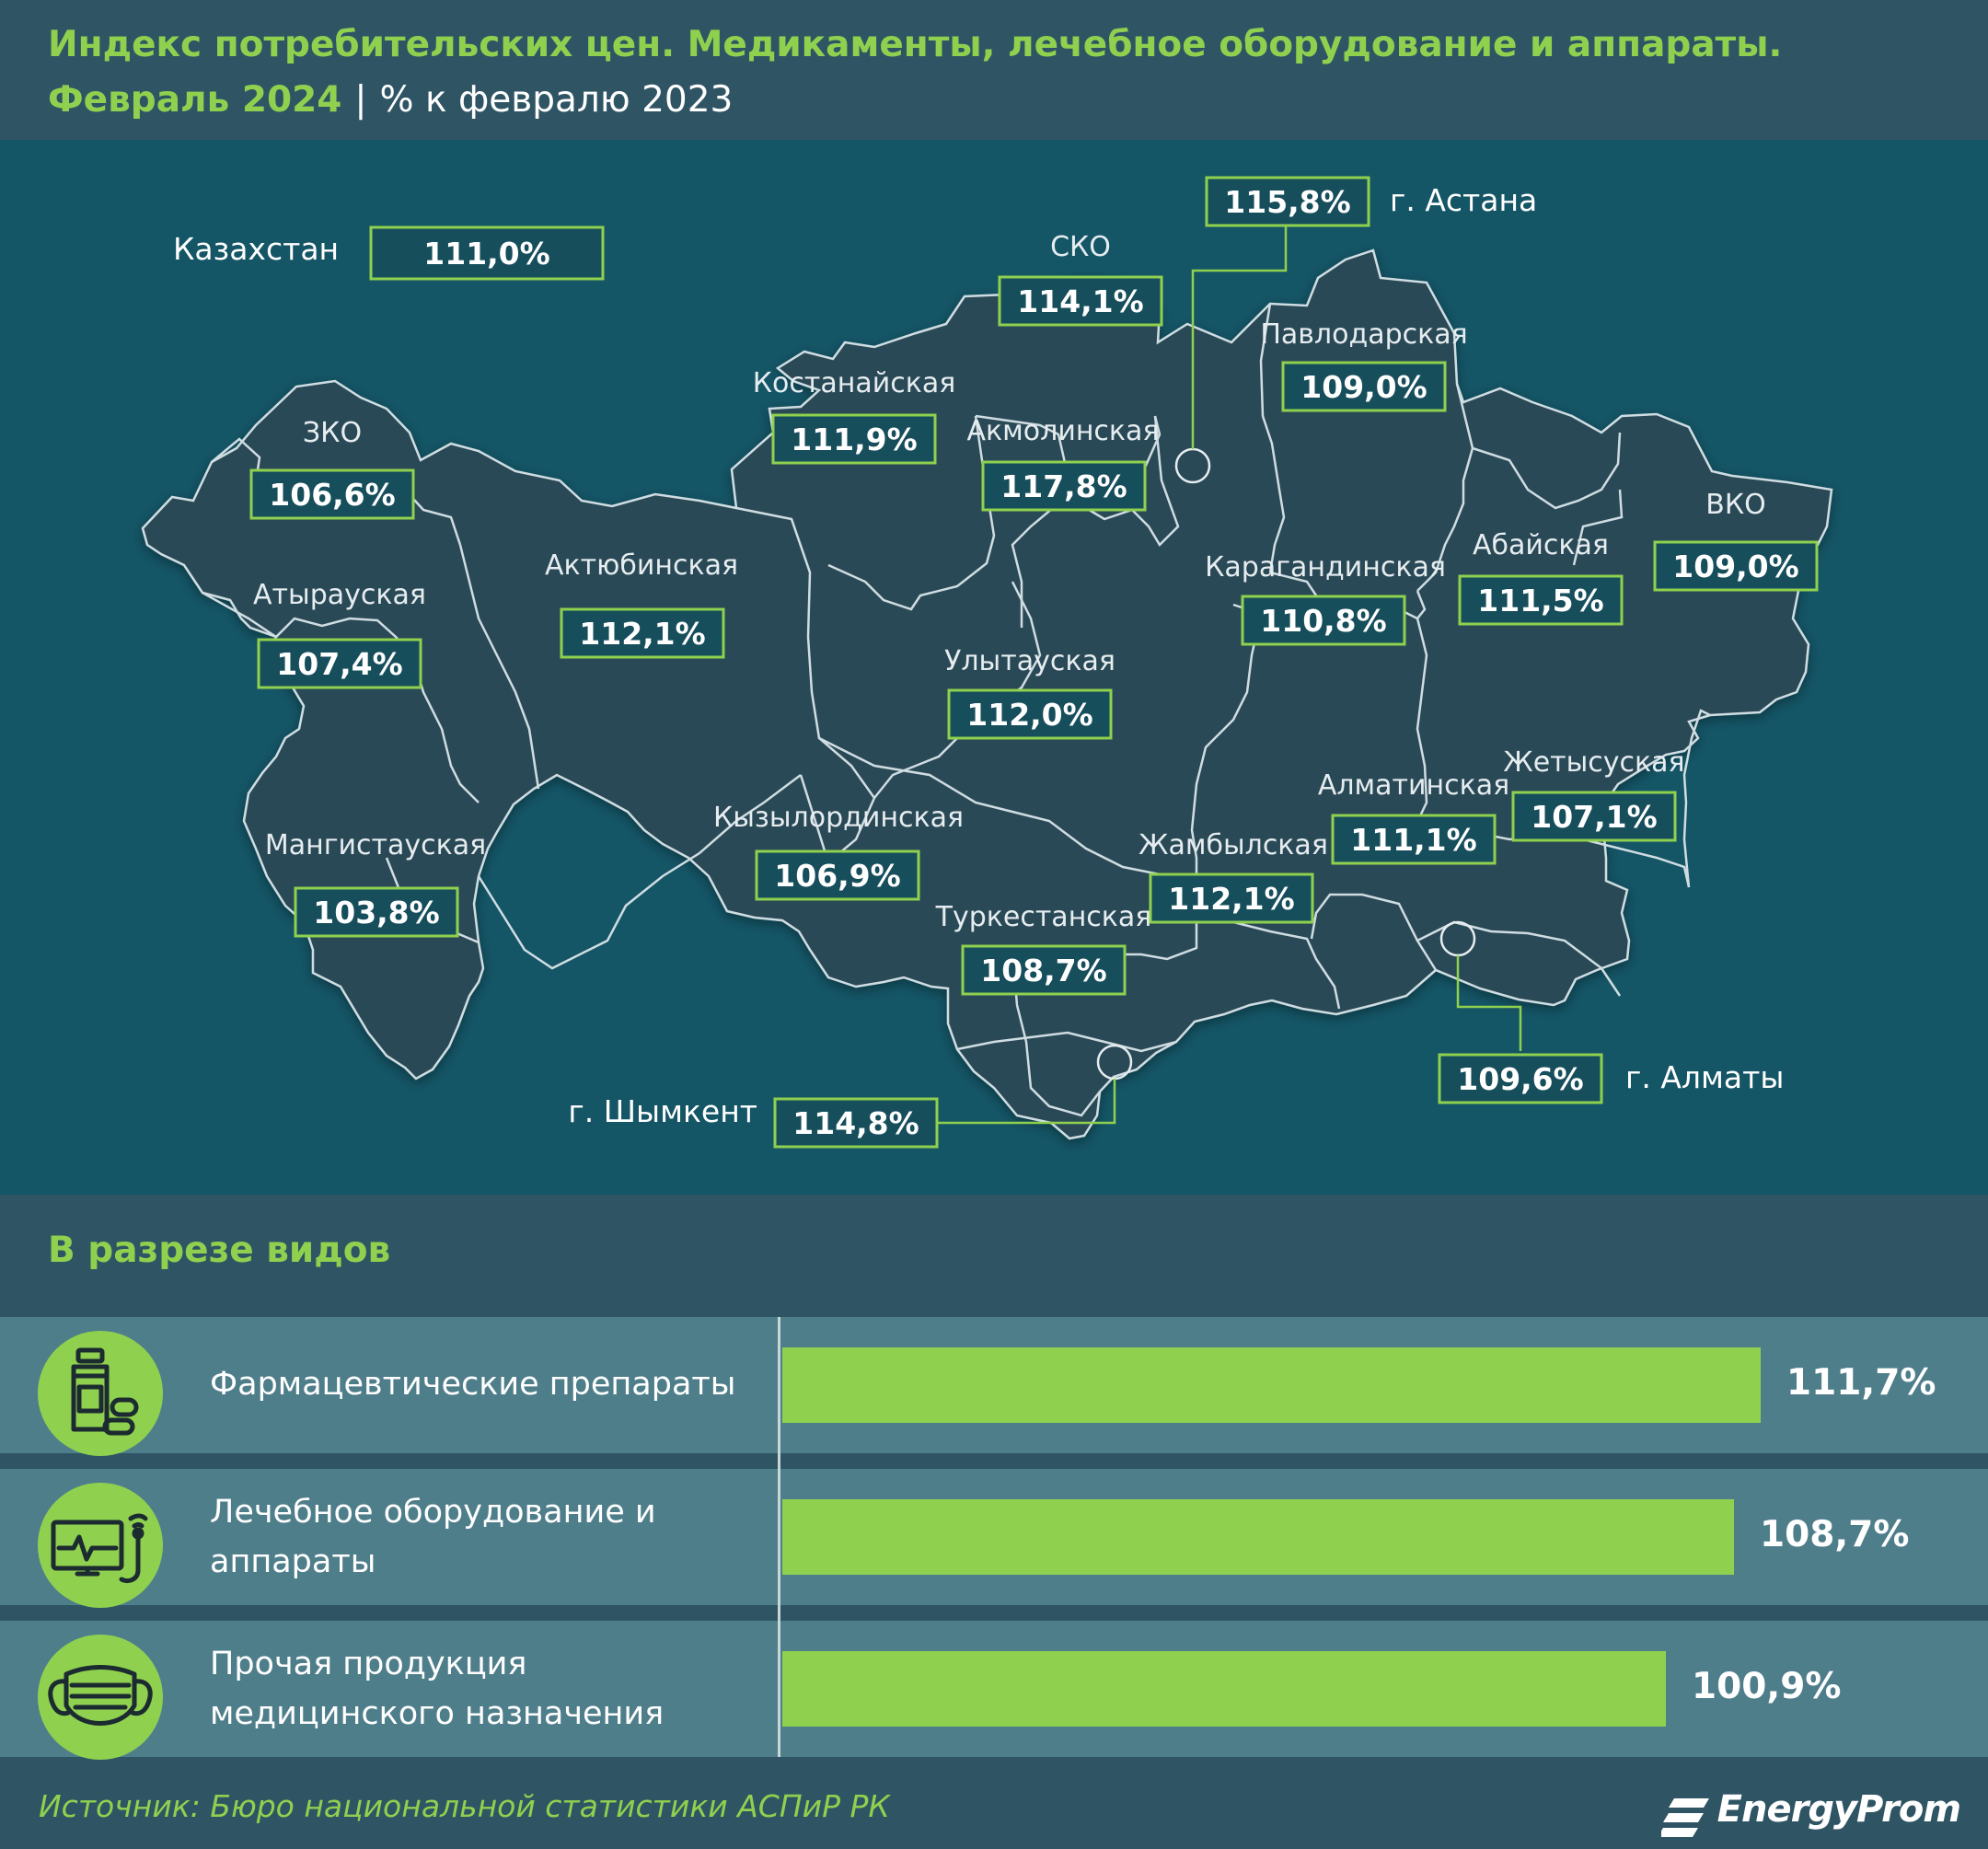 Image resolution: width=1988 pixels, height=1849 pixels. What do you see at coordinates (641, 565) in the screenshot?
I see `region-label: Актюбинская` at bounding box center [641, 565].